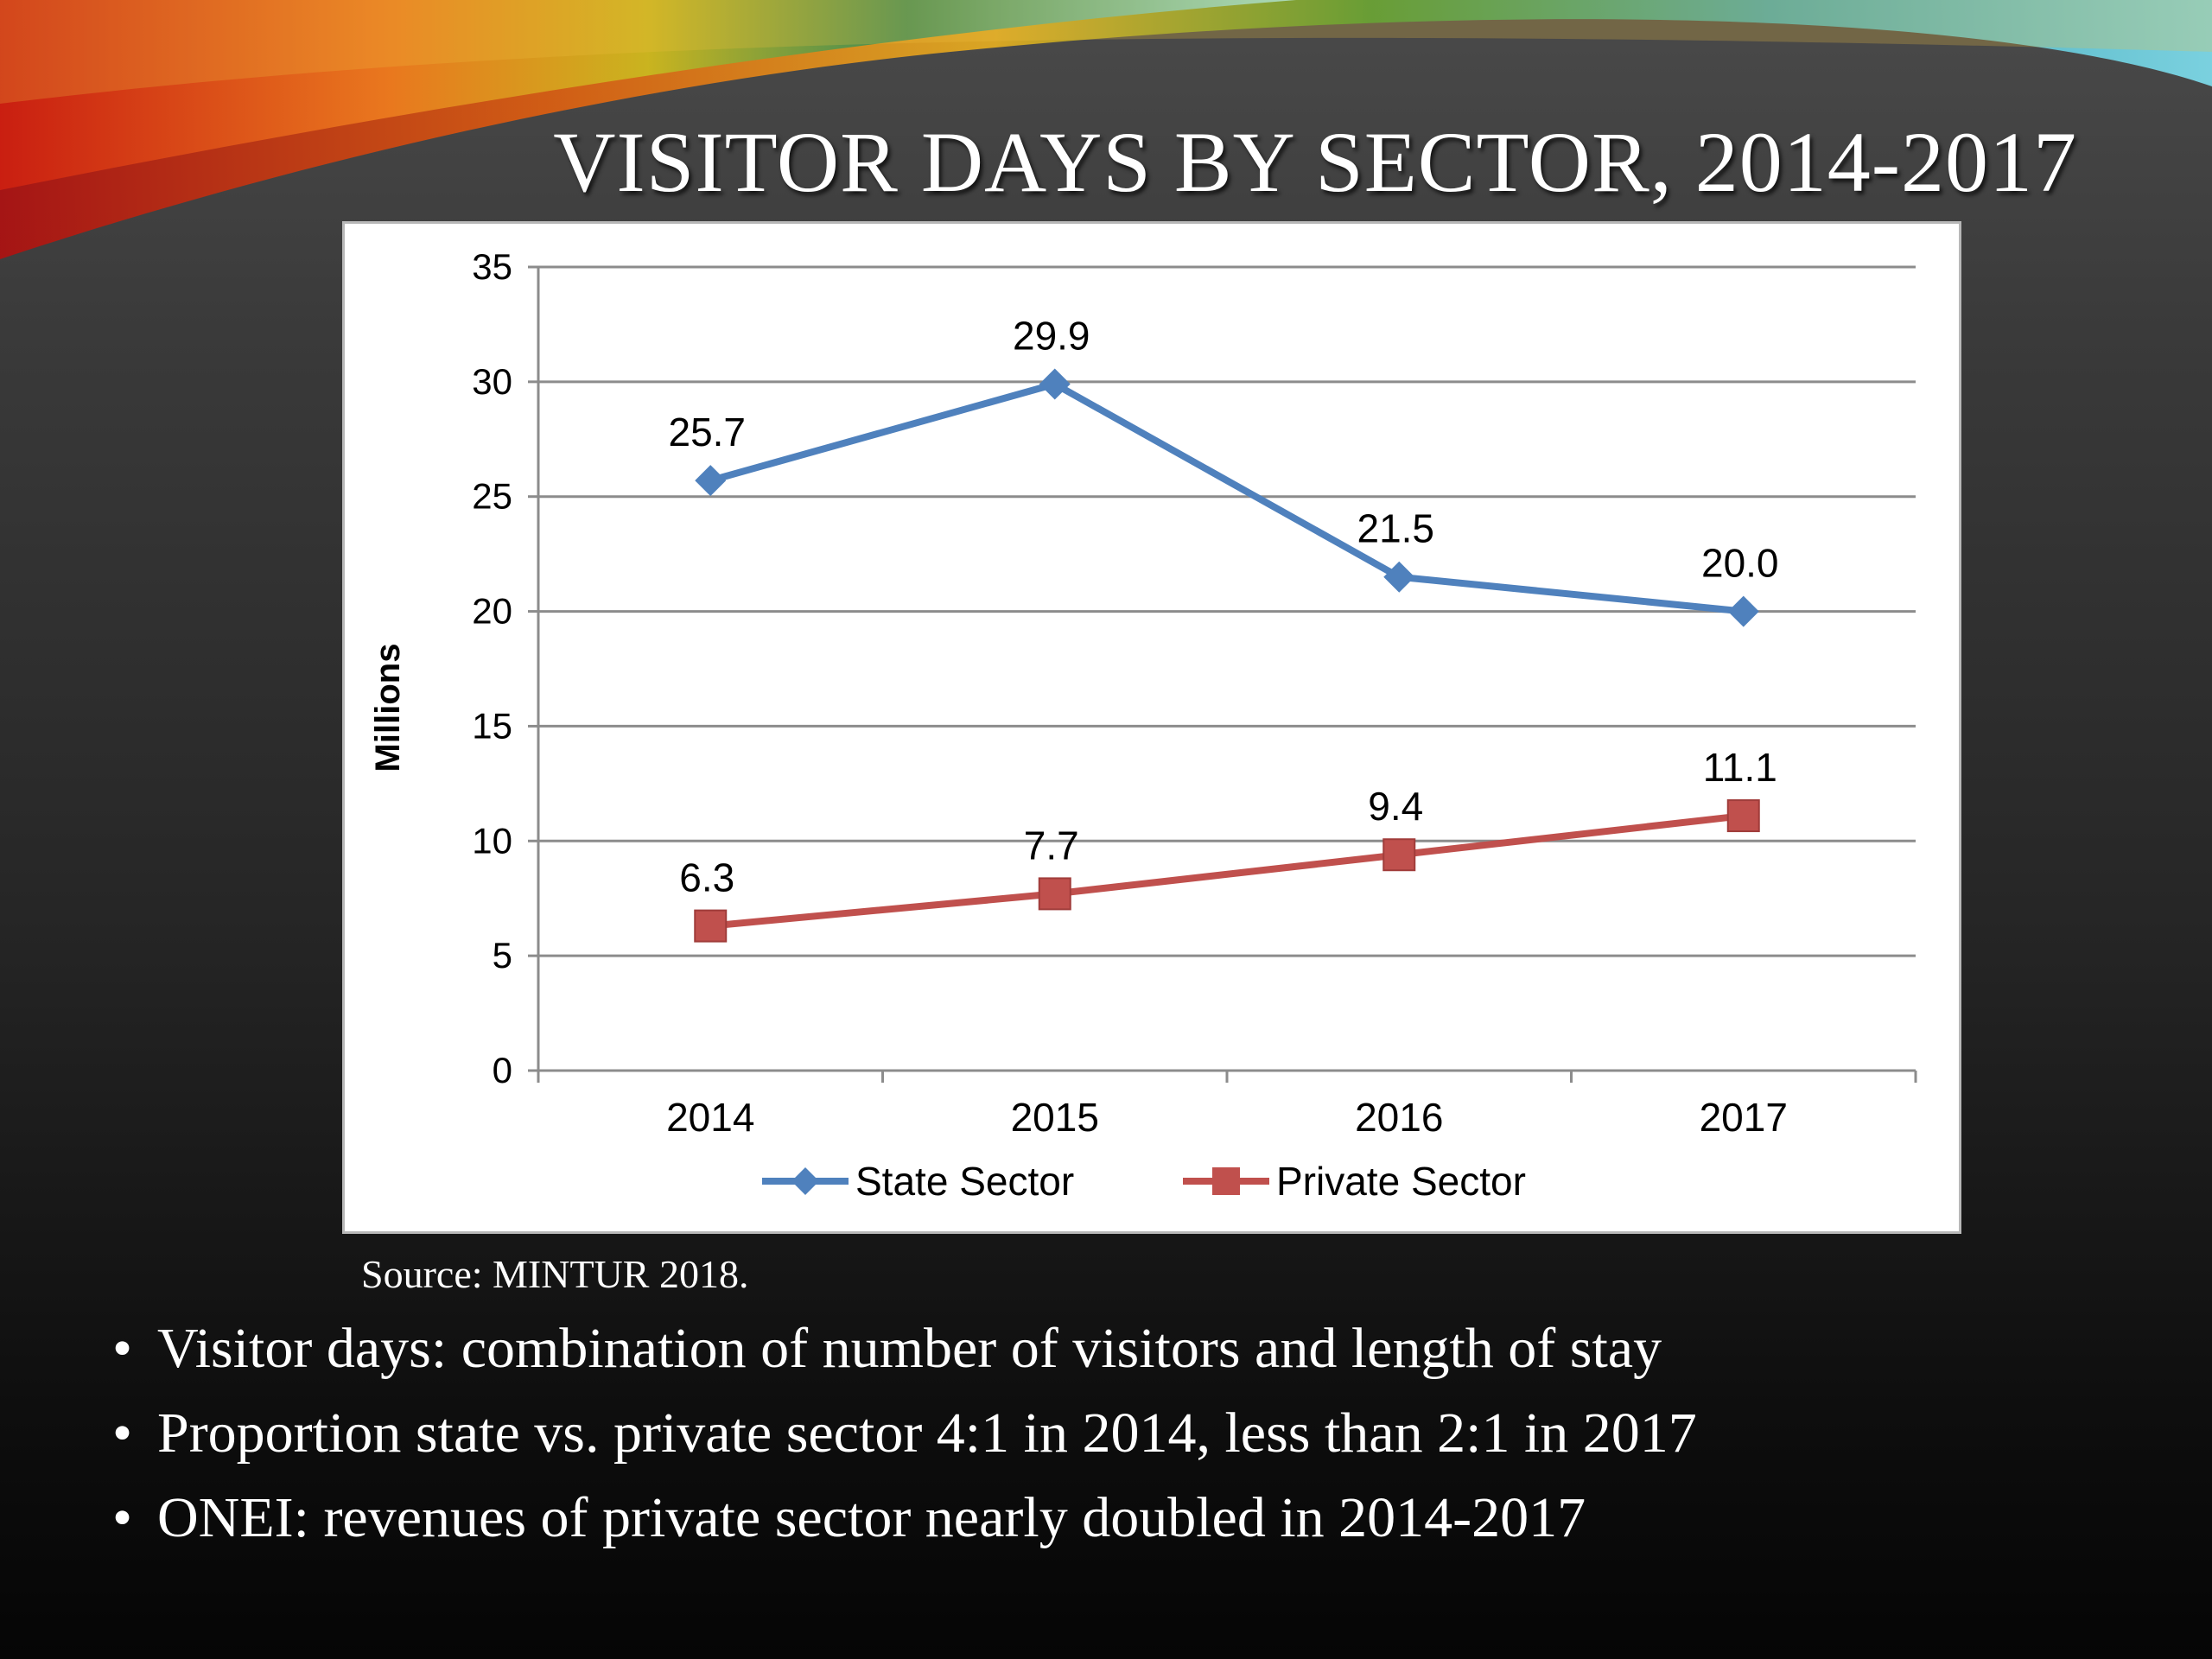 The width and height of the screenshot is (2212, 1659). Describe the element at coordinates (1740, 563) in the screenshot. I see `data-label: 20.0` at that location.